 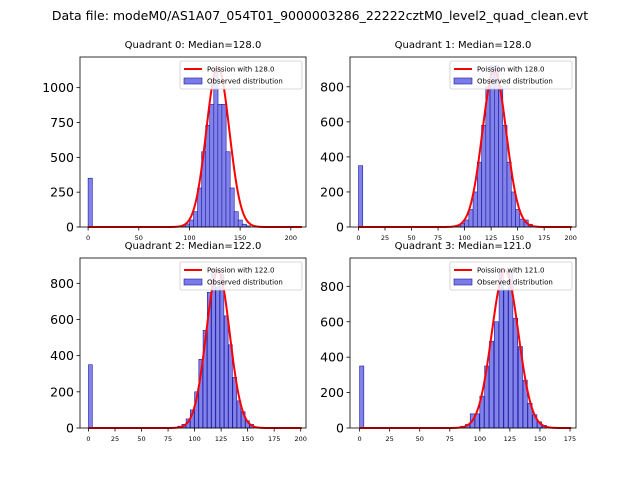 I want to click on legend-label-poisson: Poission with 122.0, so click(x=241, y=271).